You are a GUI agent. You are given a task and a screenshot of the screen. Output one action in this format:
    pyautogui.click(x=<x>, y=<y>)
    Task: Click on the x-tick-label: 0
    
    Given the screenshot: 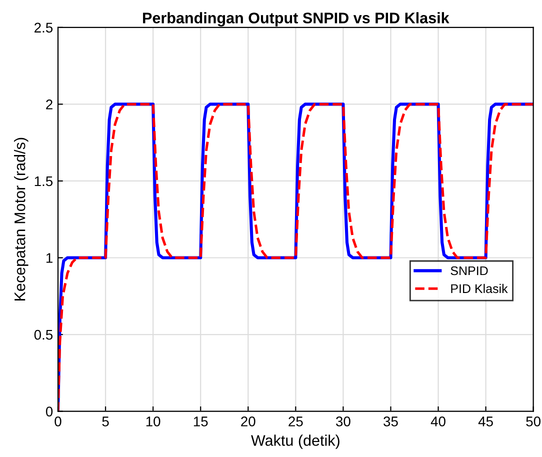 What is the action you would take?
    pyautogui.click(x=58, y=421)
    